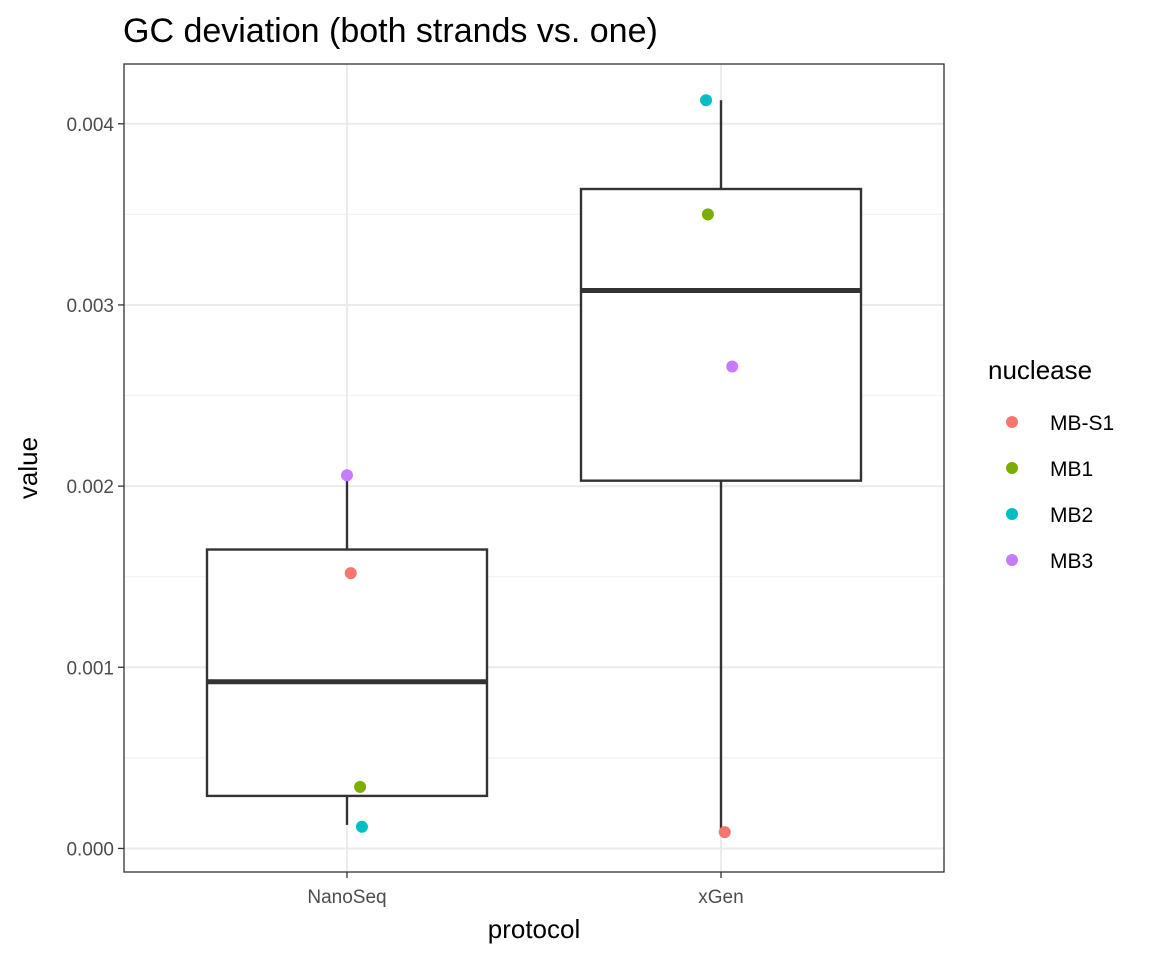 The width and height of the screenshot is (1152, 960). What do you see at coordinates (1040, 370) in the screenshot?
I see `legend-title: nuclease` at bounding box center [1040, 370].